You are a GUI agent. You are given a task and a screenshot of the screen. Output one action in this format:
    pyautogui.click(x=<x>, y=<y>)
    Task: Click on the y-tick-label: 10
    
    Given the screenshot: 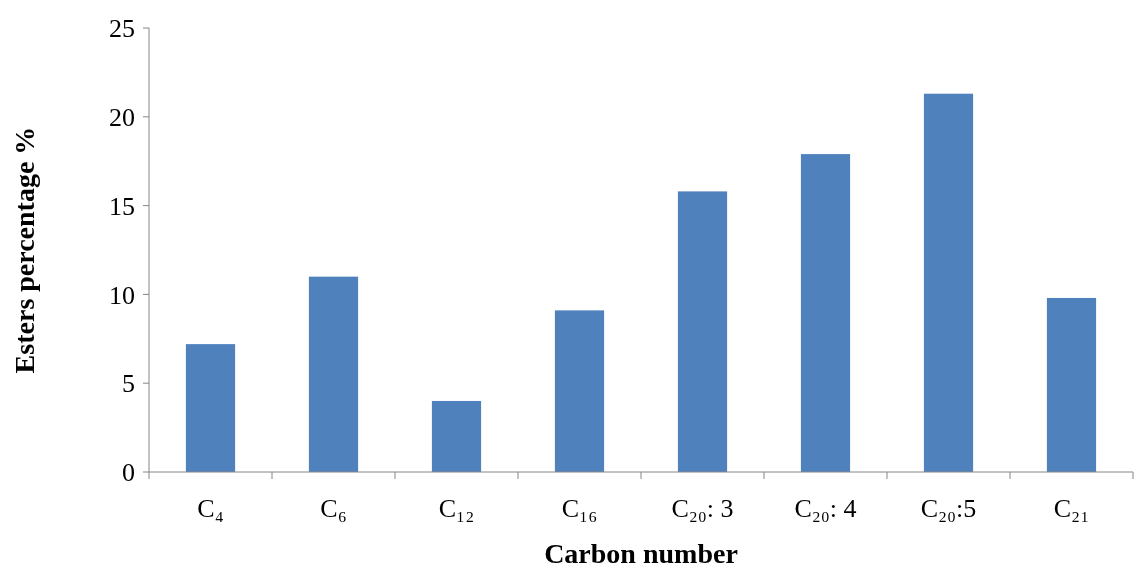 What is the action you would take?
    pyautogui.click(x=122, y=295)
    